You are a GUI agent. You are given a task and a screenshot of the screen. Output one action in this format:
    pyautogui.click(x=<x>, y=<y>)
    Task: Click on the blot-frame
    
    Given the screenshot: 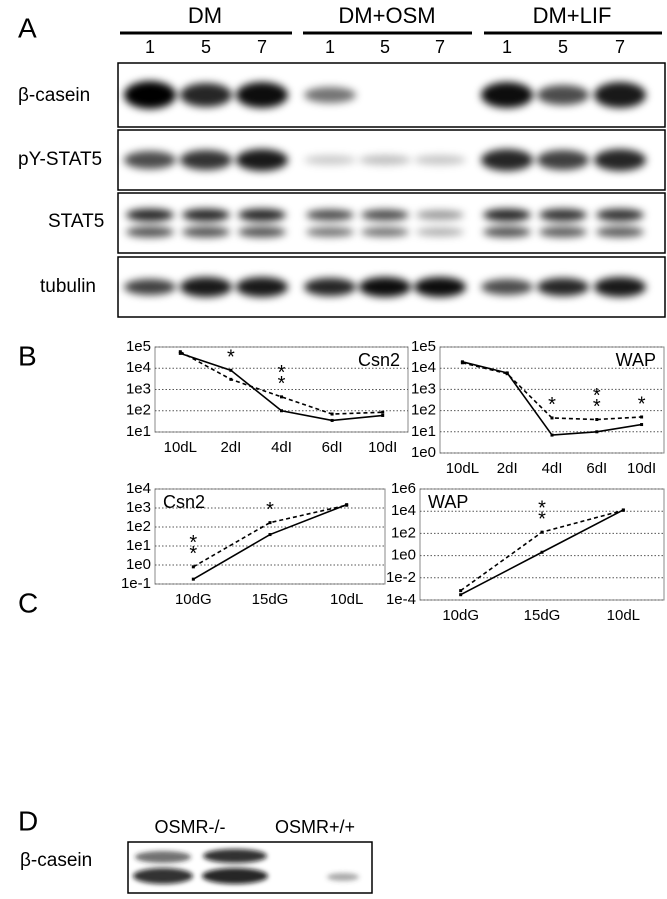 What is the action you would take?
    pyautogui.click(x=250, y=867)
    